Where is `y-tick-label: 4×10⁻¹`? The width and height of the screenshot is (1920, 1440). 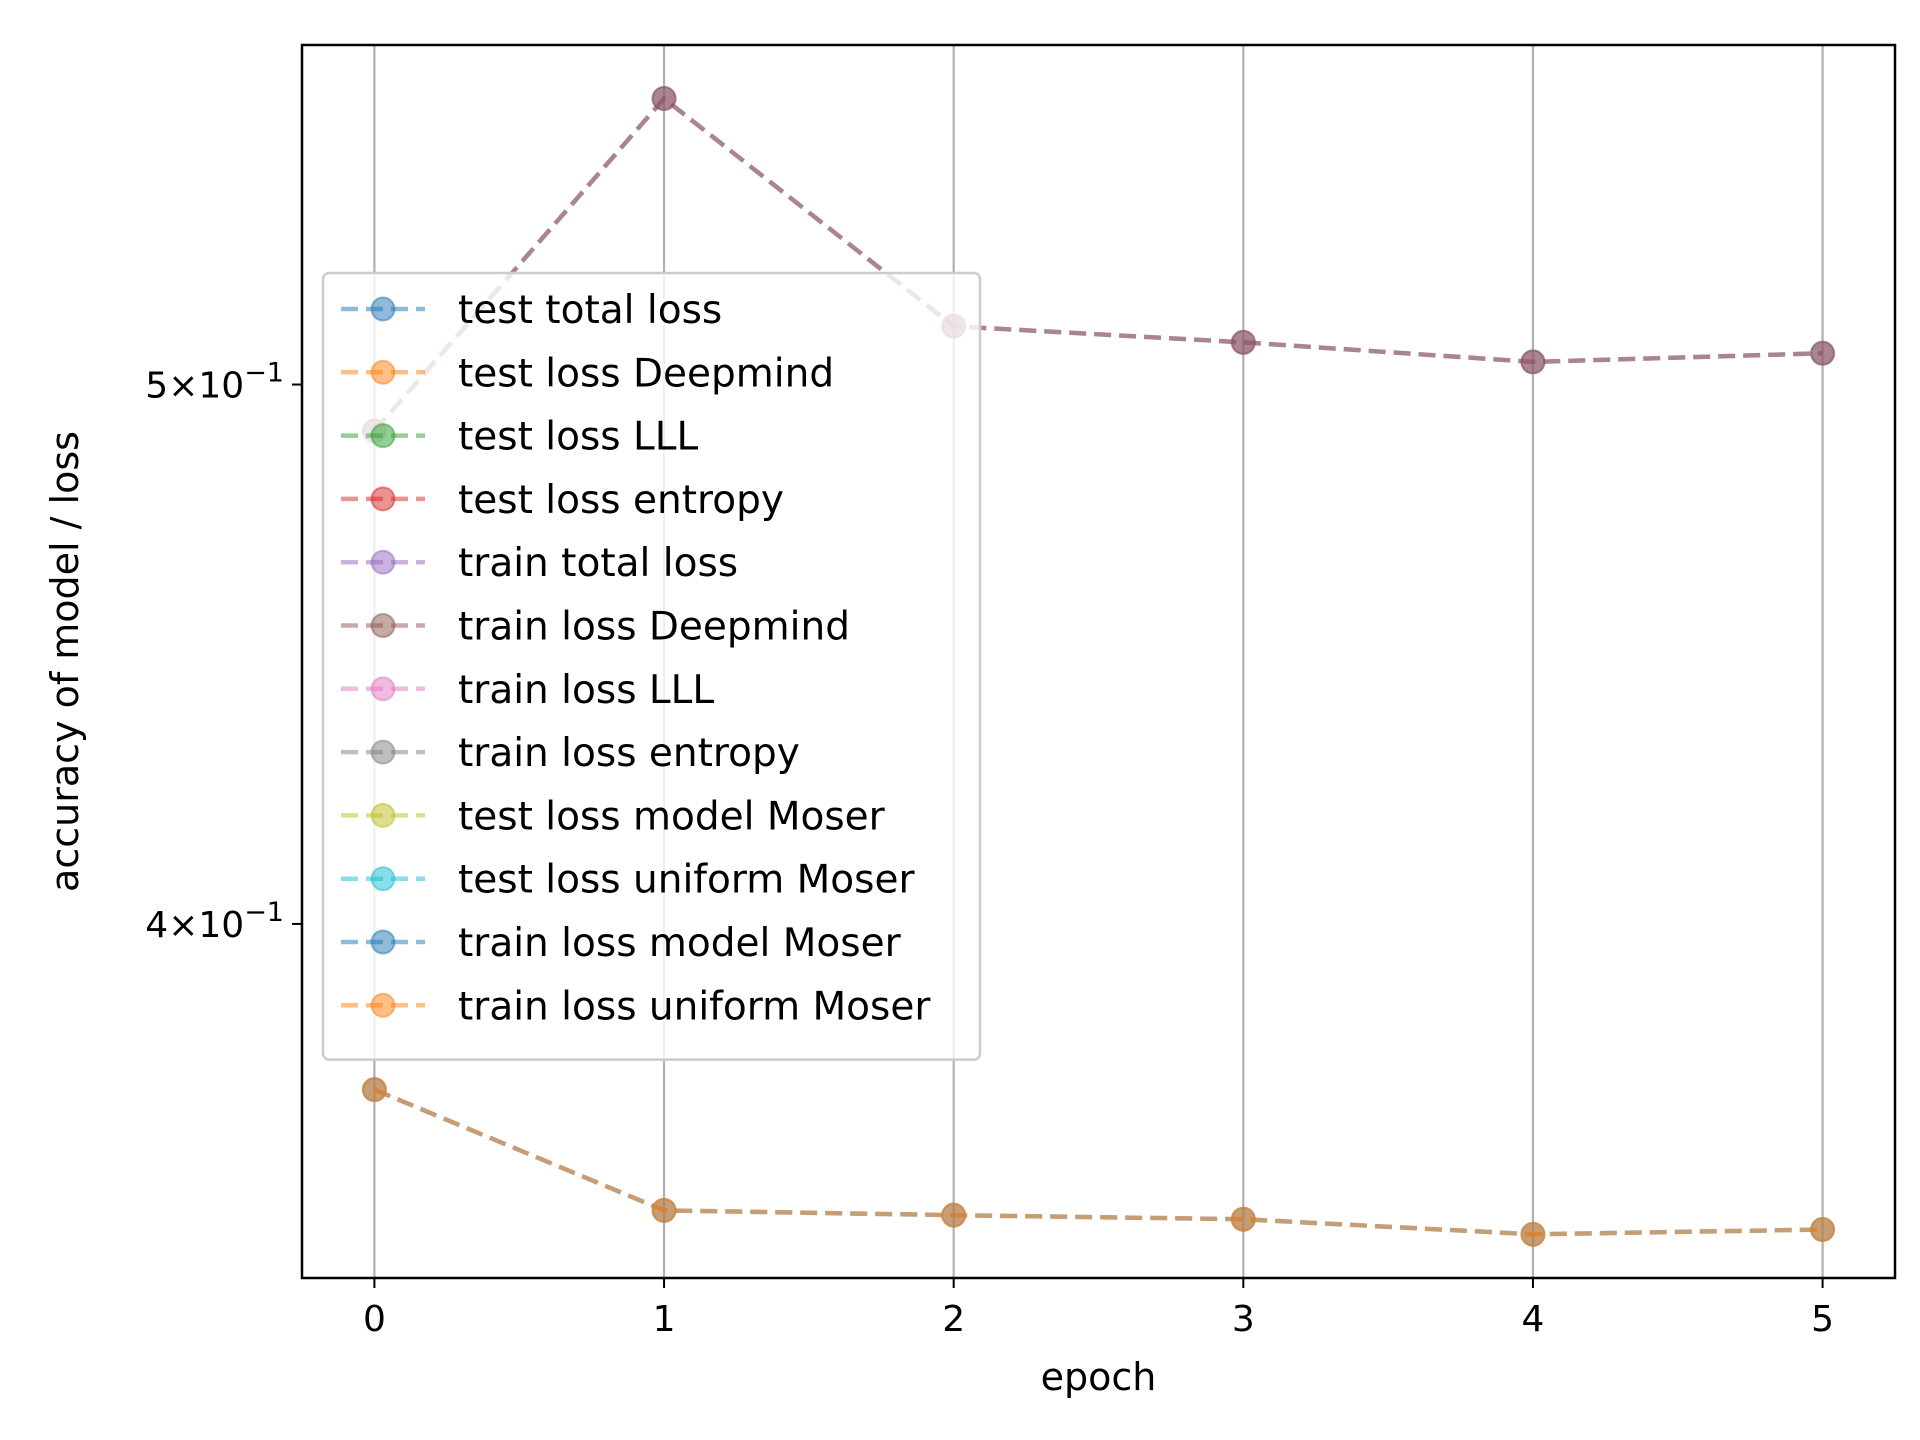 y-tick-label: 4×10⁻¹ is located at coordinates (214, 921).